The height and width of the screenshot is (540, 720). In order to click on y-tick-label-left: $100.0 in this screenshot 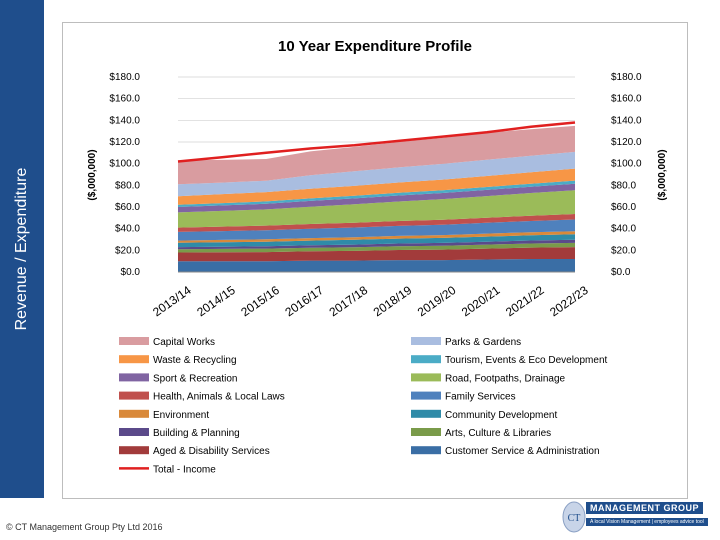, I will do `click(124, 164)`.